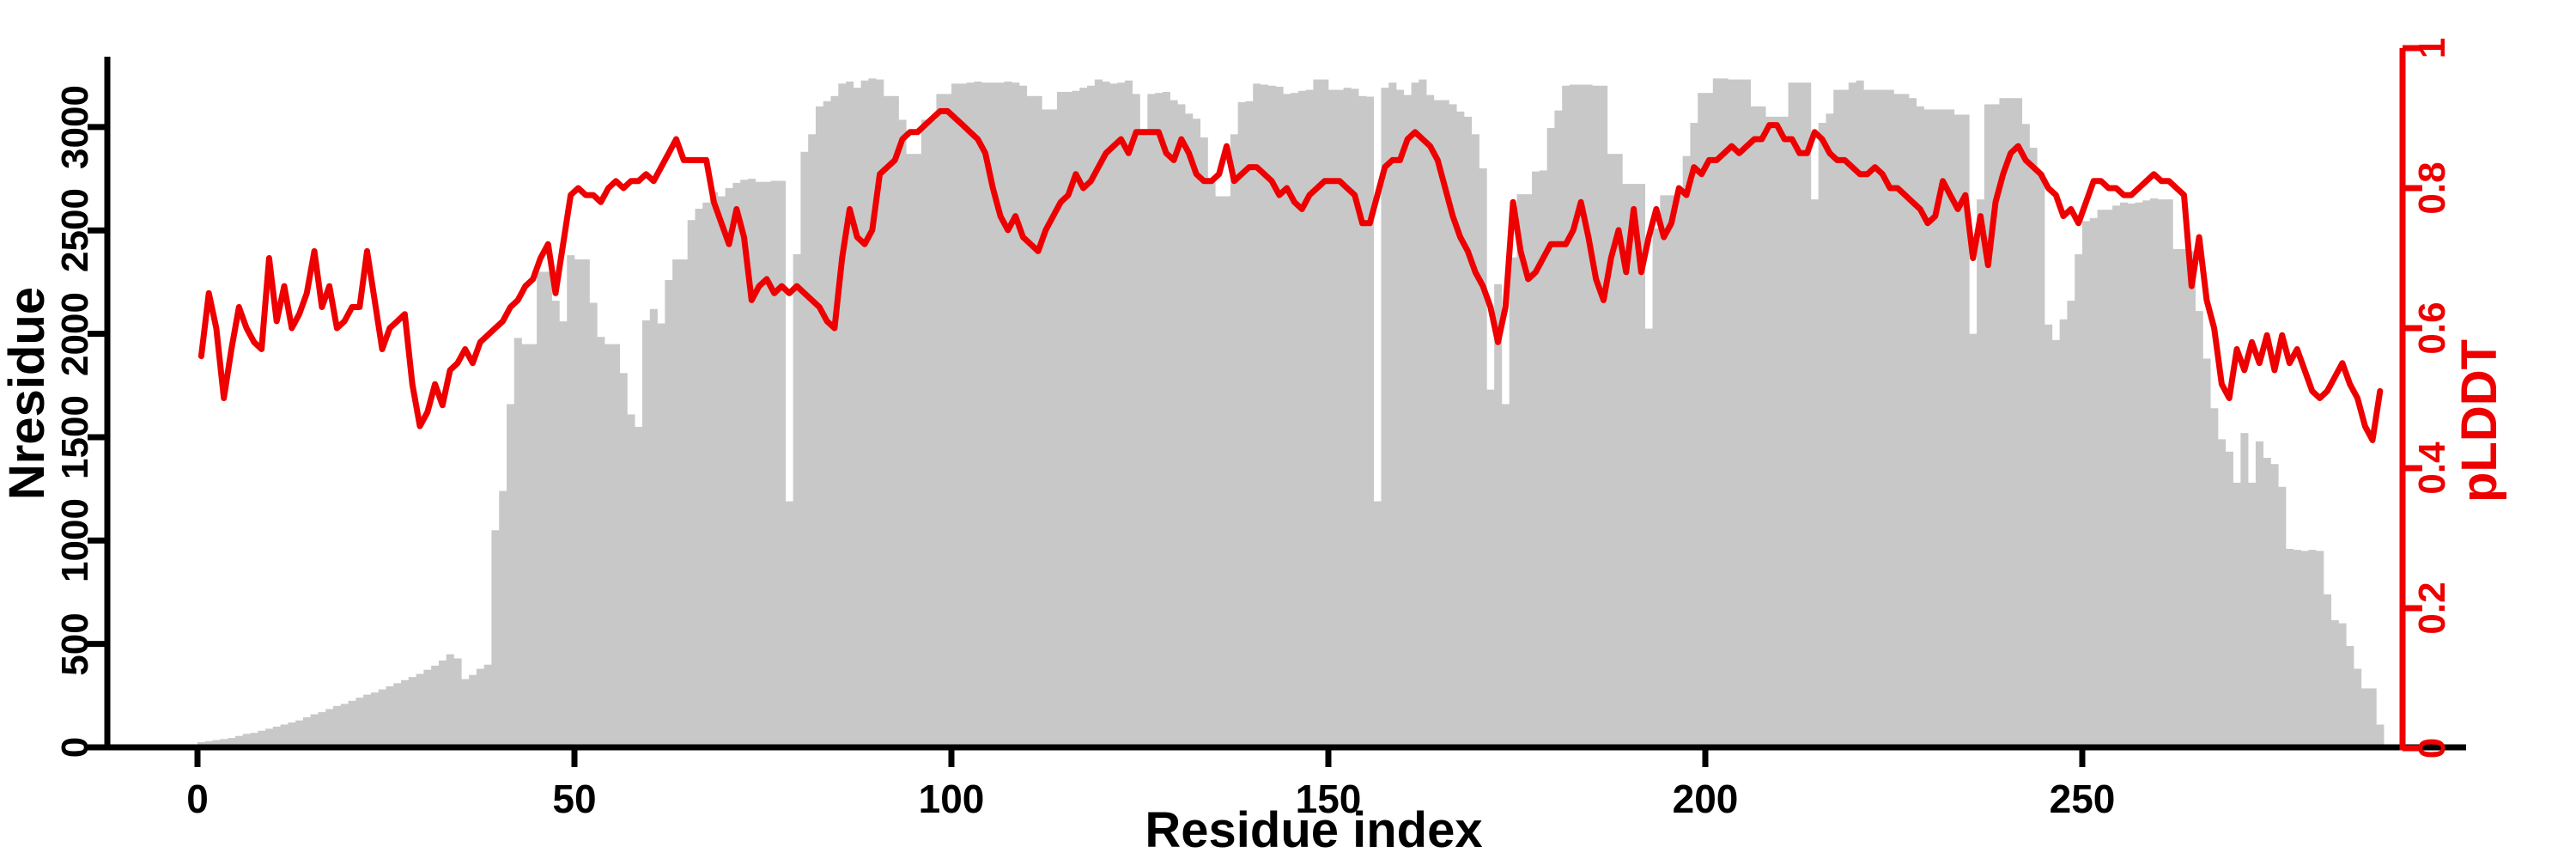 This screenshot has width=2576, height=859. What do you see at coordinates (75, 126) in the screenshot?
I see `left-y-tick-label: 3000` at bounding box center [75, 126].